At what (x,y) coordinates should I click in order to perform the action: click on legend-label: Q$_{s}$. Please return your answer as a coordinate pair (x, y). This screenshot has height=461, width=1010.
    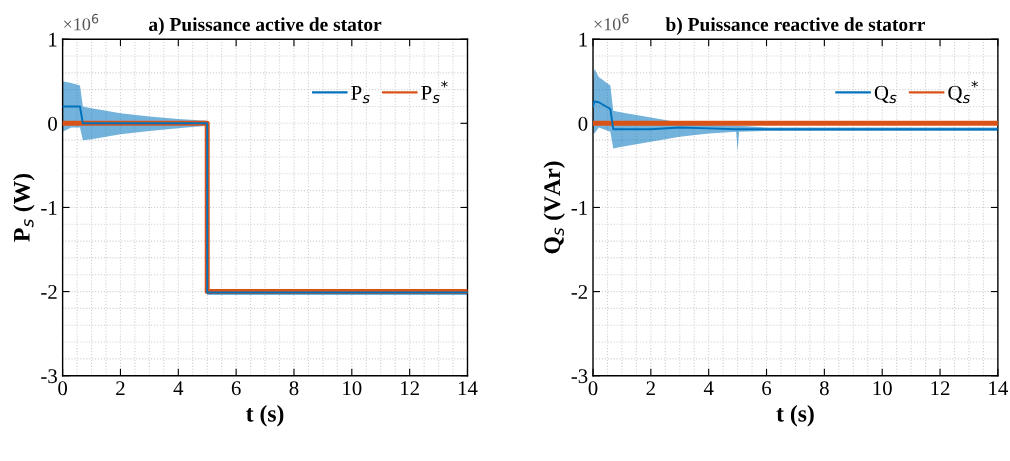
    Looking at the image, I should click on (885, 94).